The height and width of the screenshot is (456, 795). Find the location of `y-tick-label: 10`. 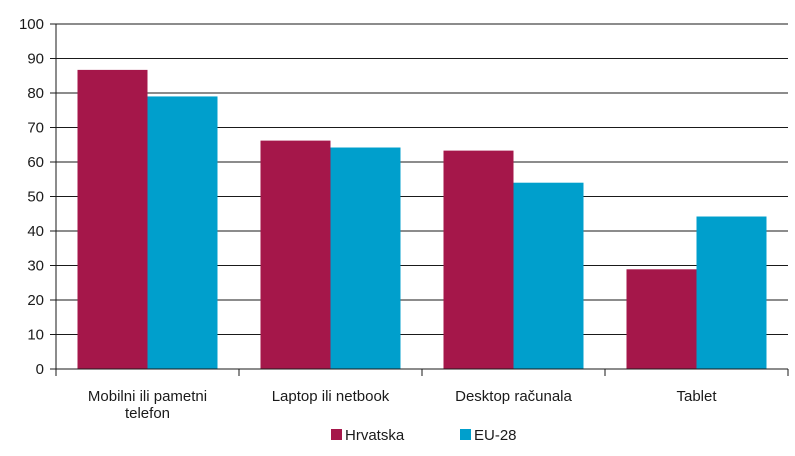

y-tick-label: 10 is located at coordinates (35, 335).